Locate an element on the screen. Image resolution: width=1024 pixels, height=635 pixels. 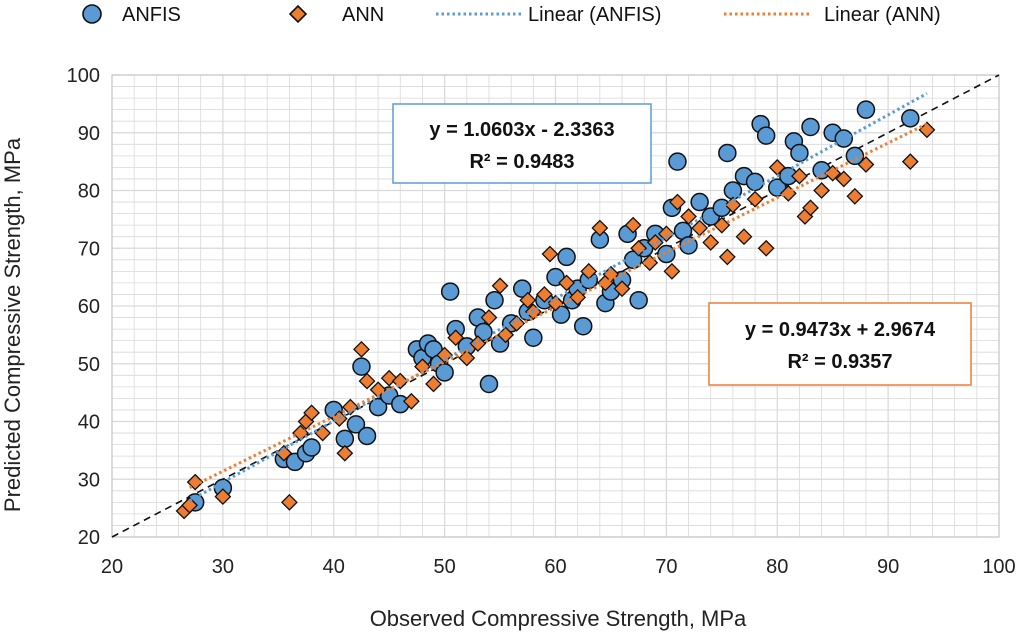
x-tick-label: 100 is located at coordinates (998, 567).